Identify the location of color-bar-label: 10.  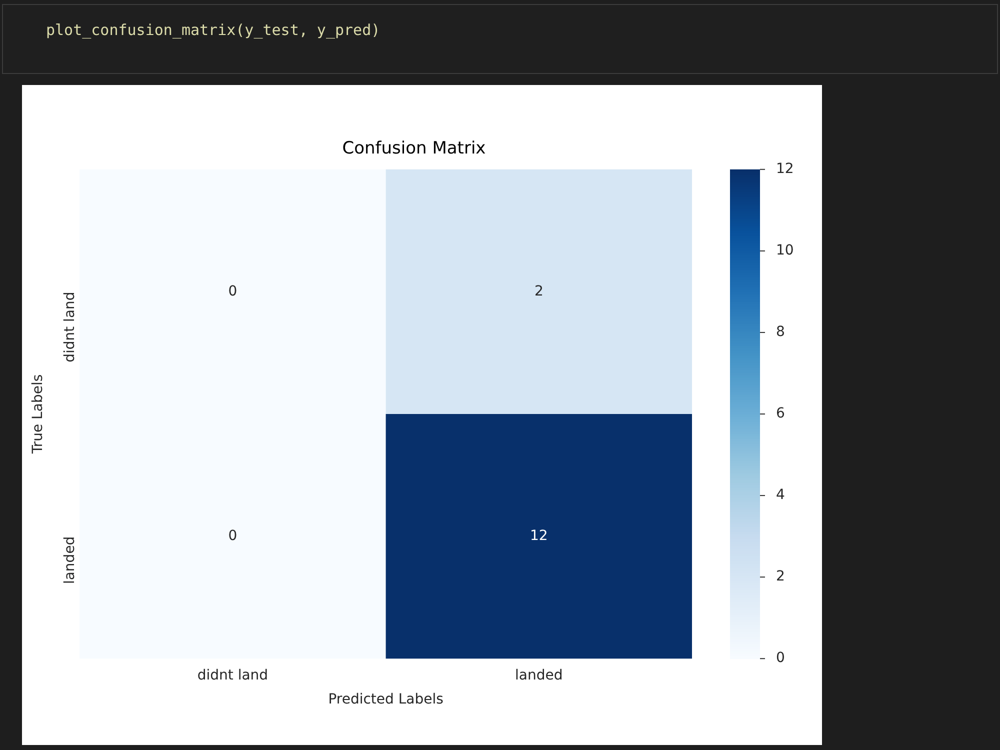
(785, 250).